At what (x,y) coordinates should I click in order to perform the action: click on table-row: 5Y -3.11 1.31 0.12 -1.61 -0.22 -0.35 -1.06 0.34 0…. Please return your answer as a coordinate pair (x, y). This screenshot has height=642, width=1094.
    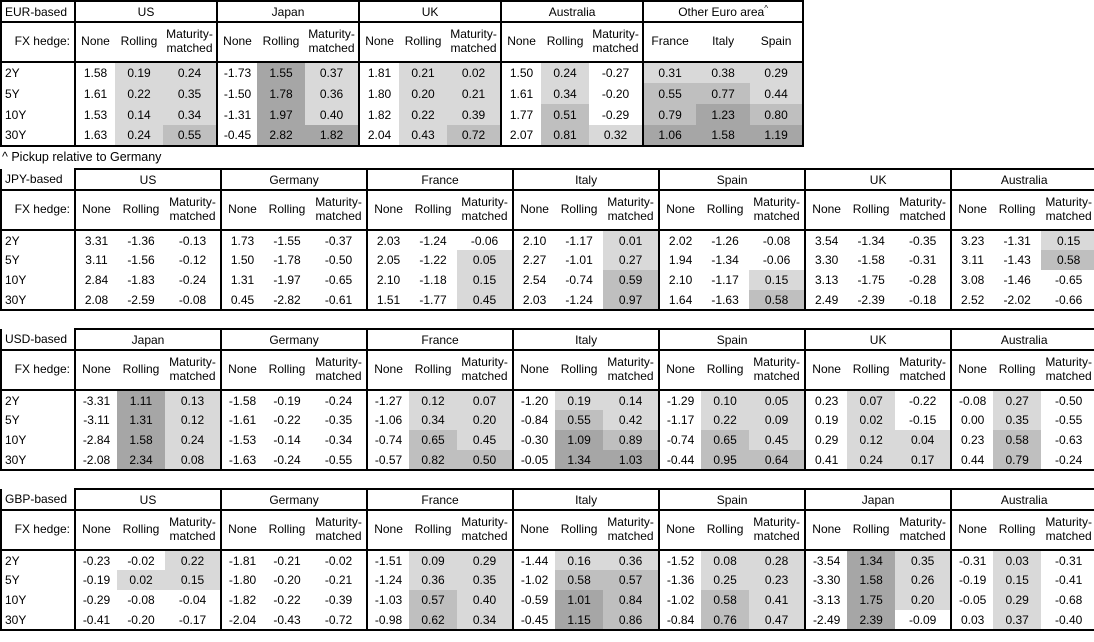
    Looking at the image, I should click on (547, 420).